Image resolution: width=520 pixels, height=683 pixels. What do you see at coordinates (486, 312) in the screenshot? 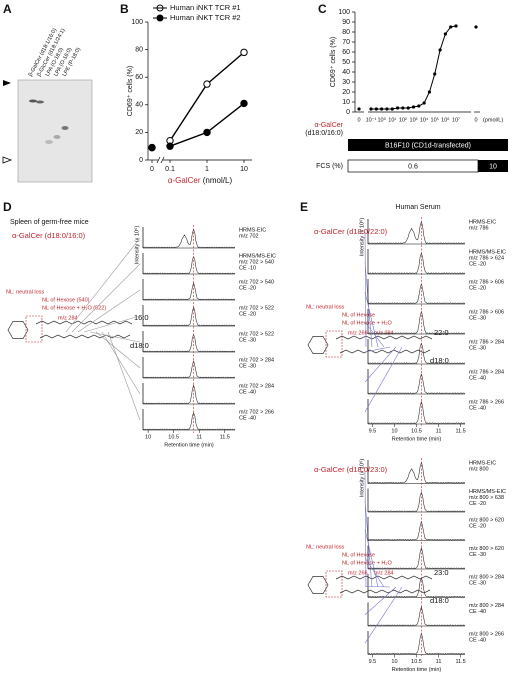
I see `trace-label: m/z 786 > 606` at bounding box center [486, 312].